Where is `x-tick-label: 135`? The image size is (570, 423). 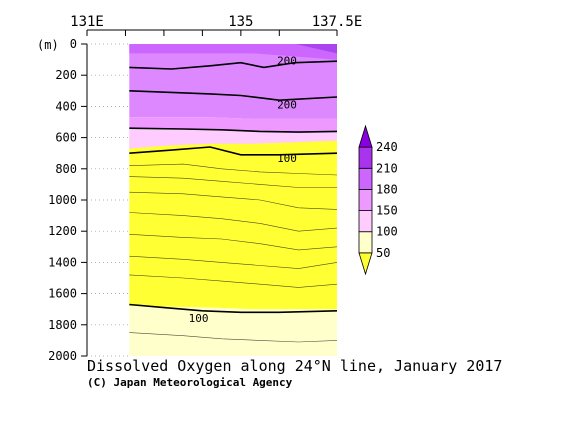 x-tick-label: 135 is located at coordinates (240, 22).